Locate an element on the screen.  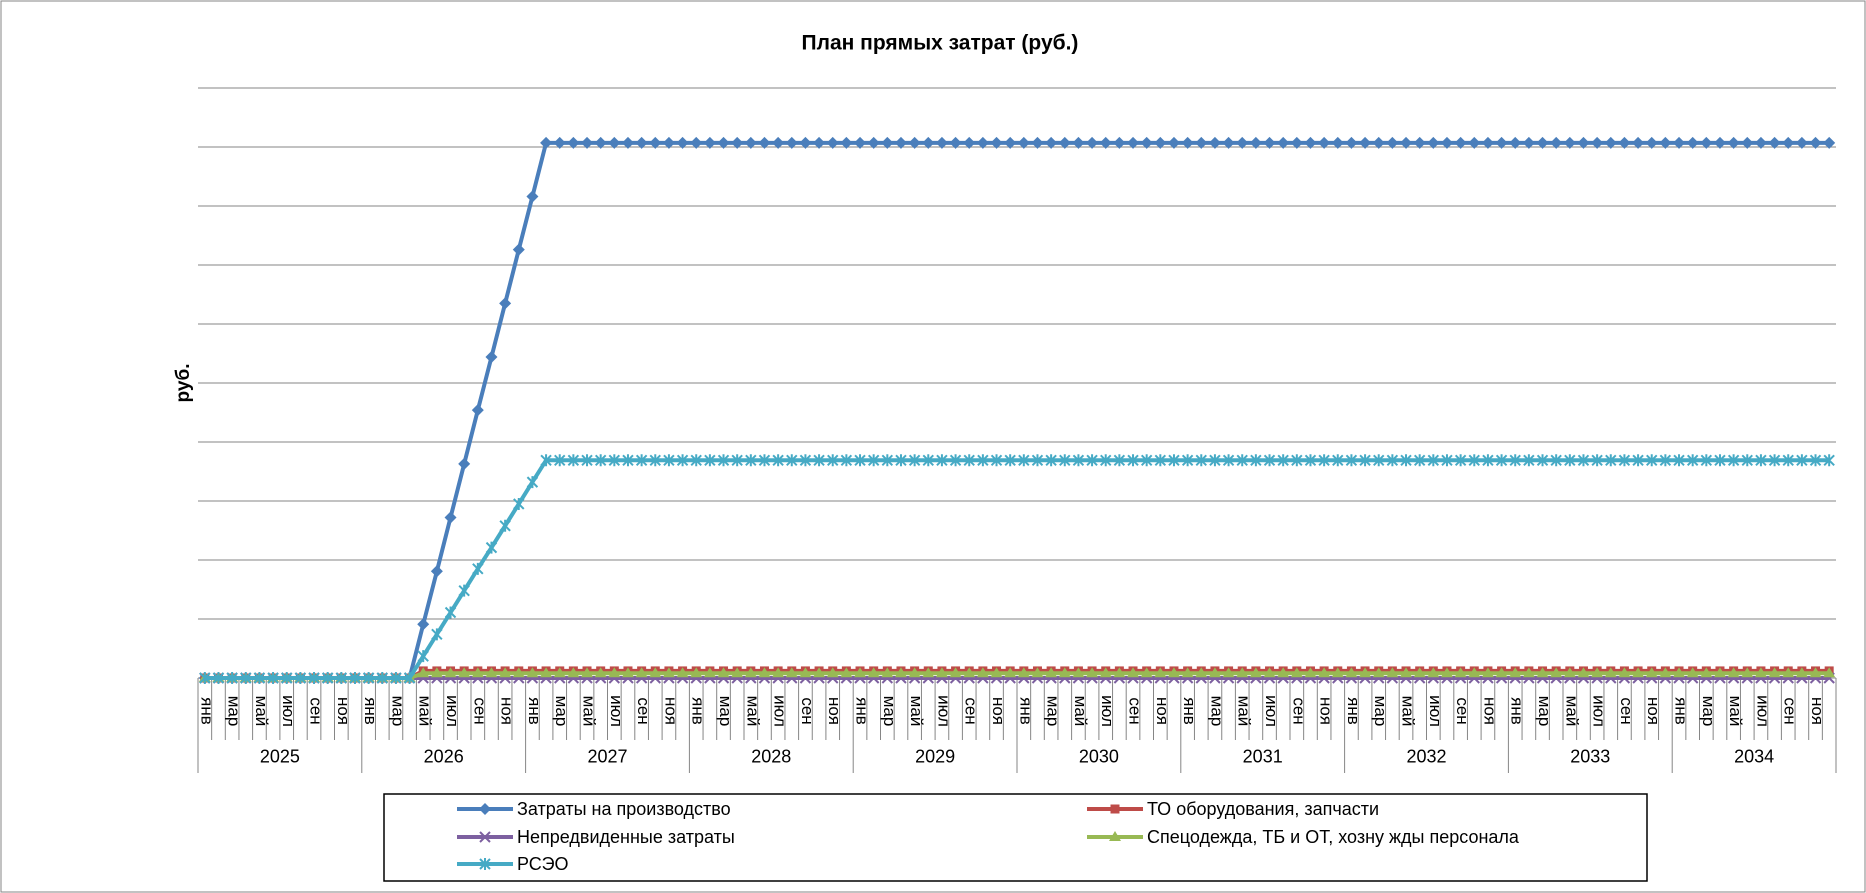
legend-label: ТО оборудования, запчасти is located at coordinates (1263, 809).